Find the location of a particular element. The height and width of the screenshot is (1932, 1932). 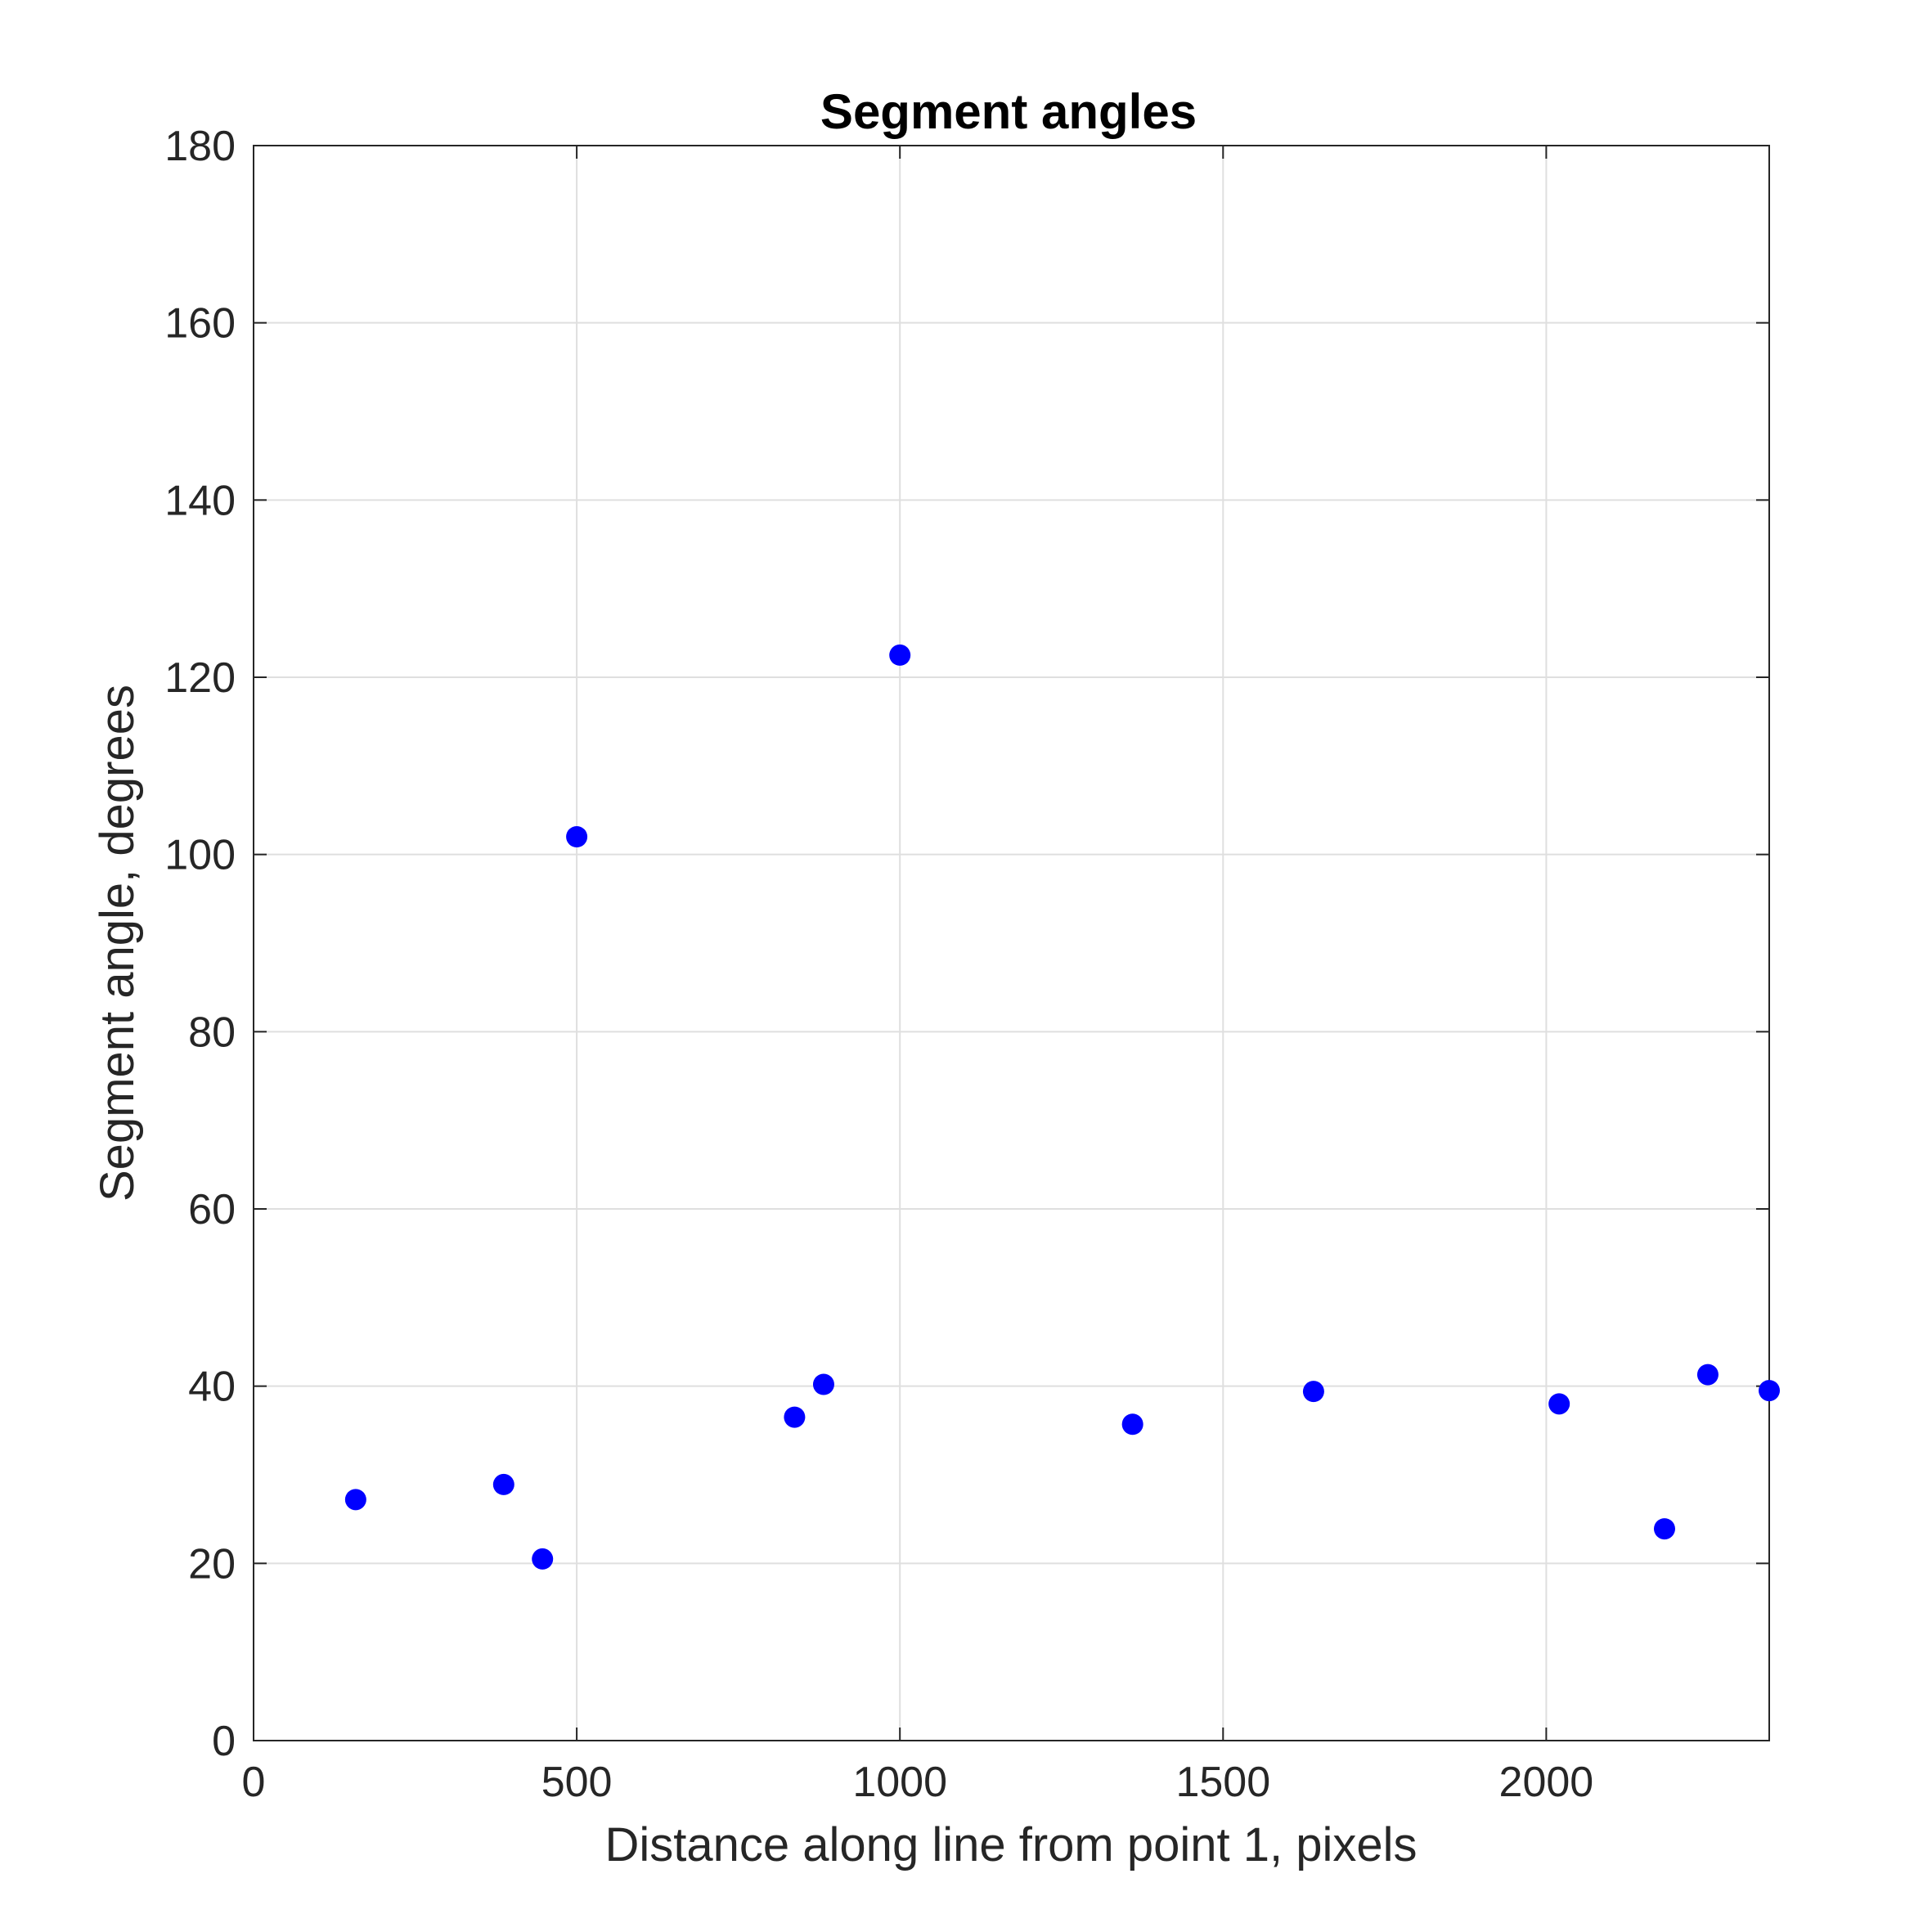

y-tick-label: 0 is located at coordinates (224, 1742).